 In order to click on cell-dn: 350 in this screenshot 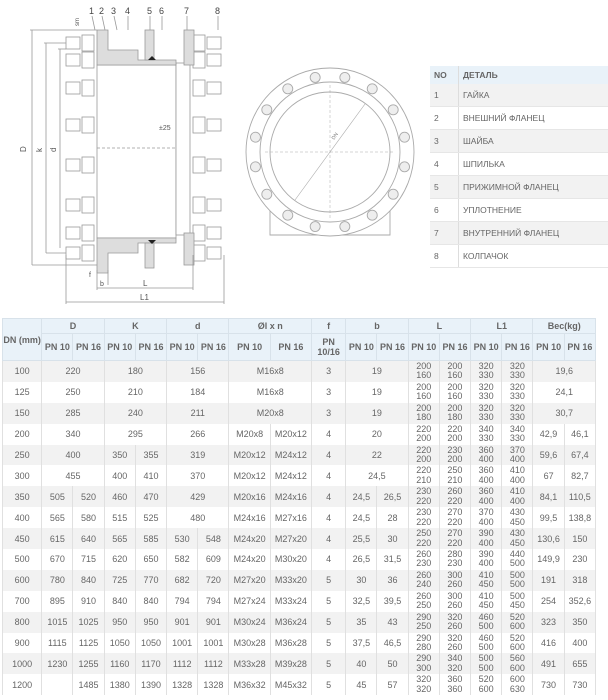, I will do `click(22, 497)`.